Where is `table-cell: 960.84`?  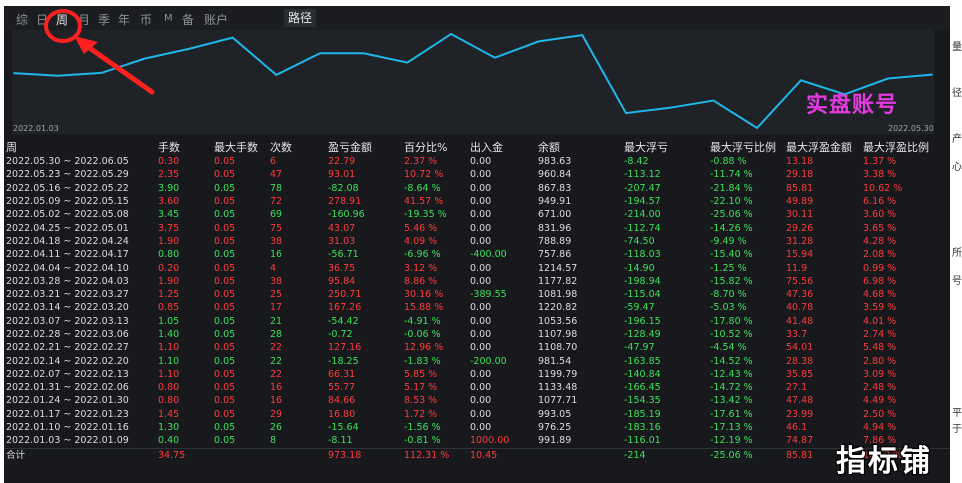
table-cell: 960.84 is located at coordinates (555, 175).